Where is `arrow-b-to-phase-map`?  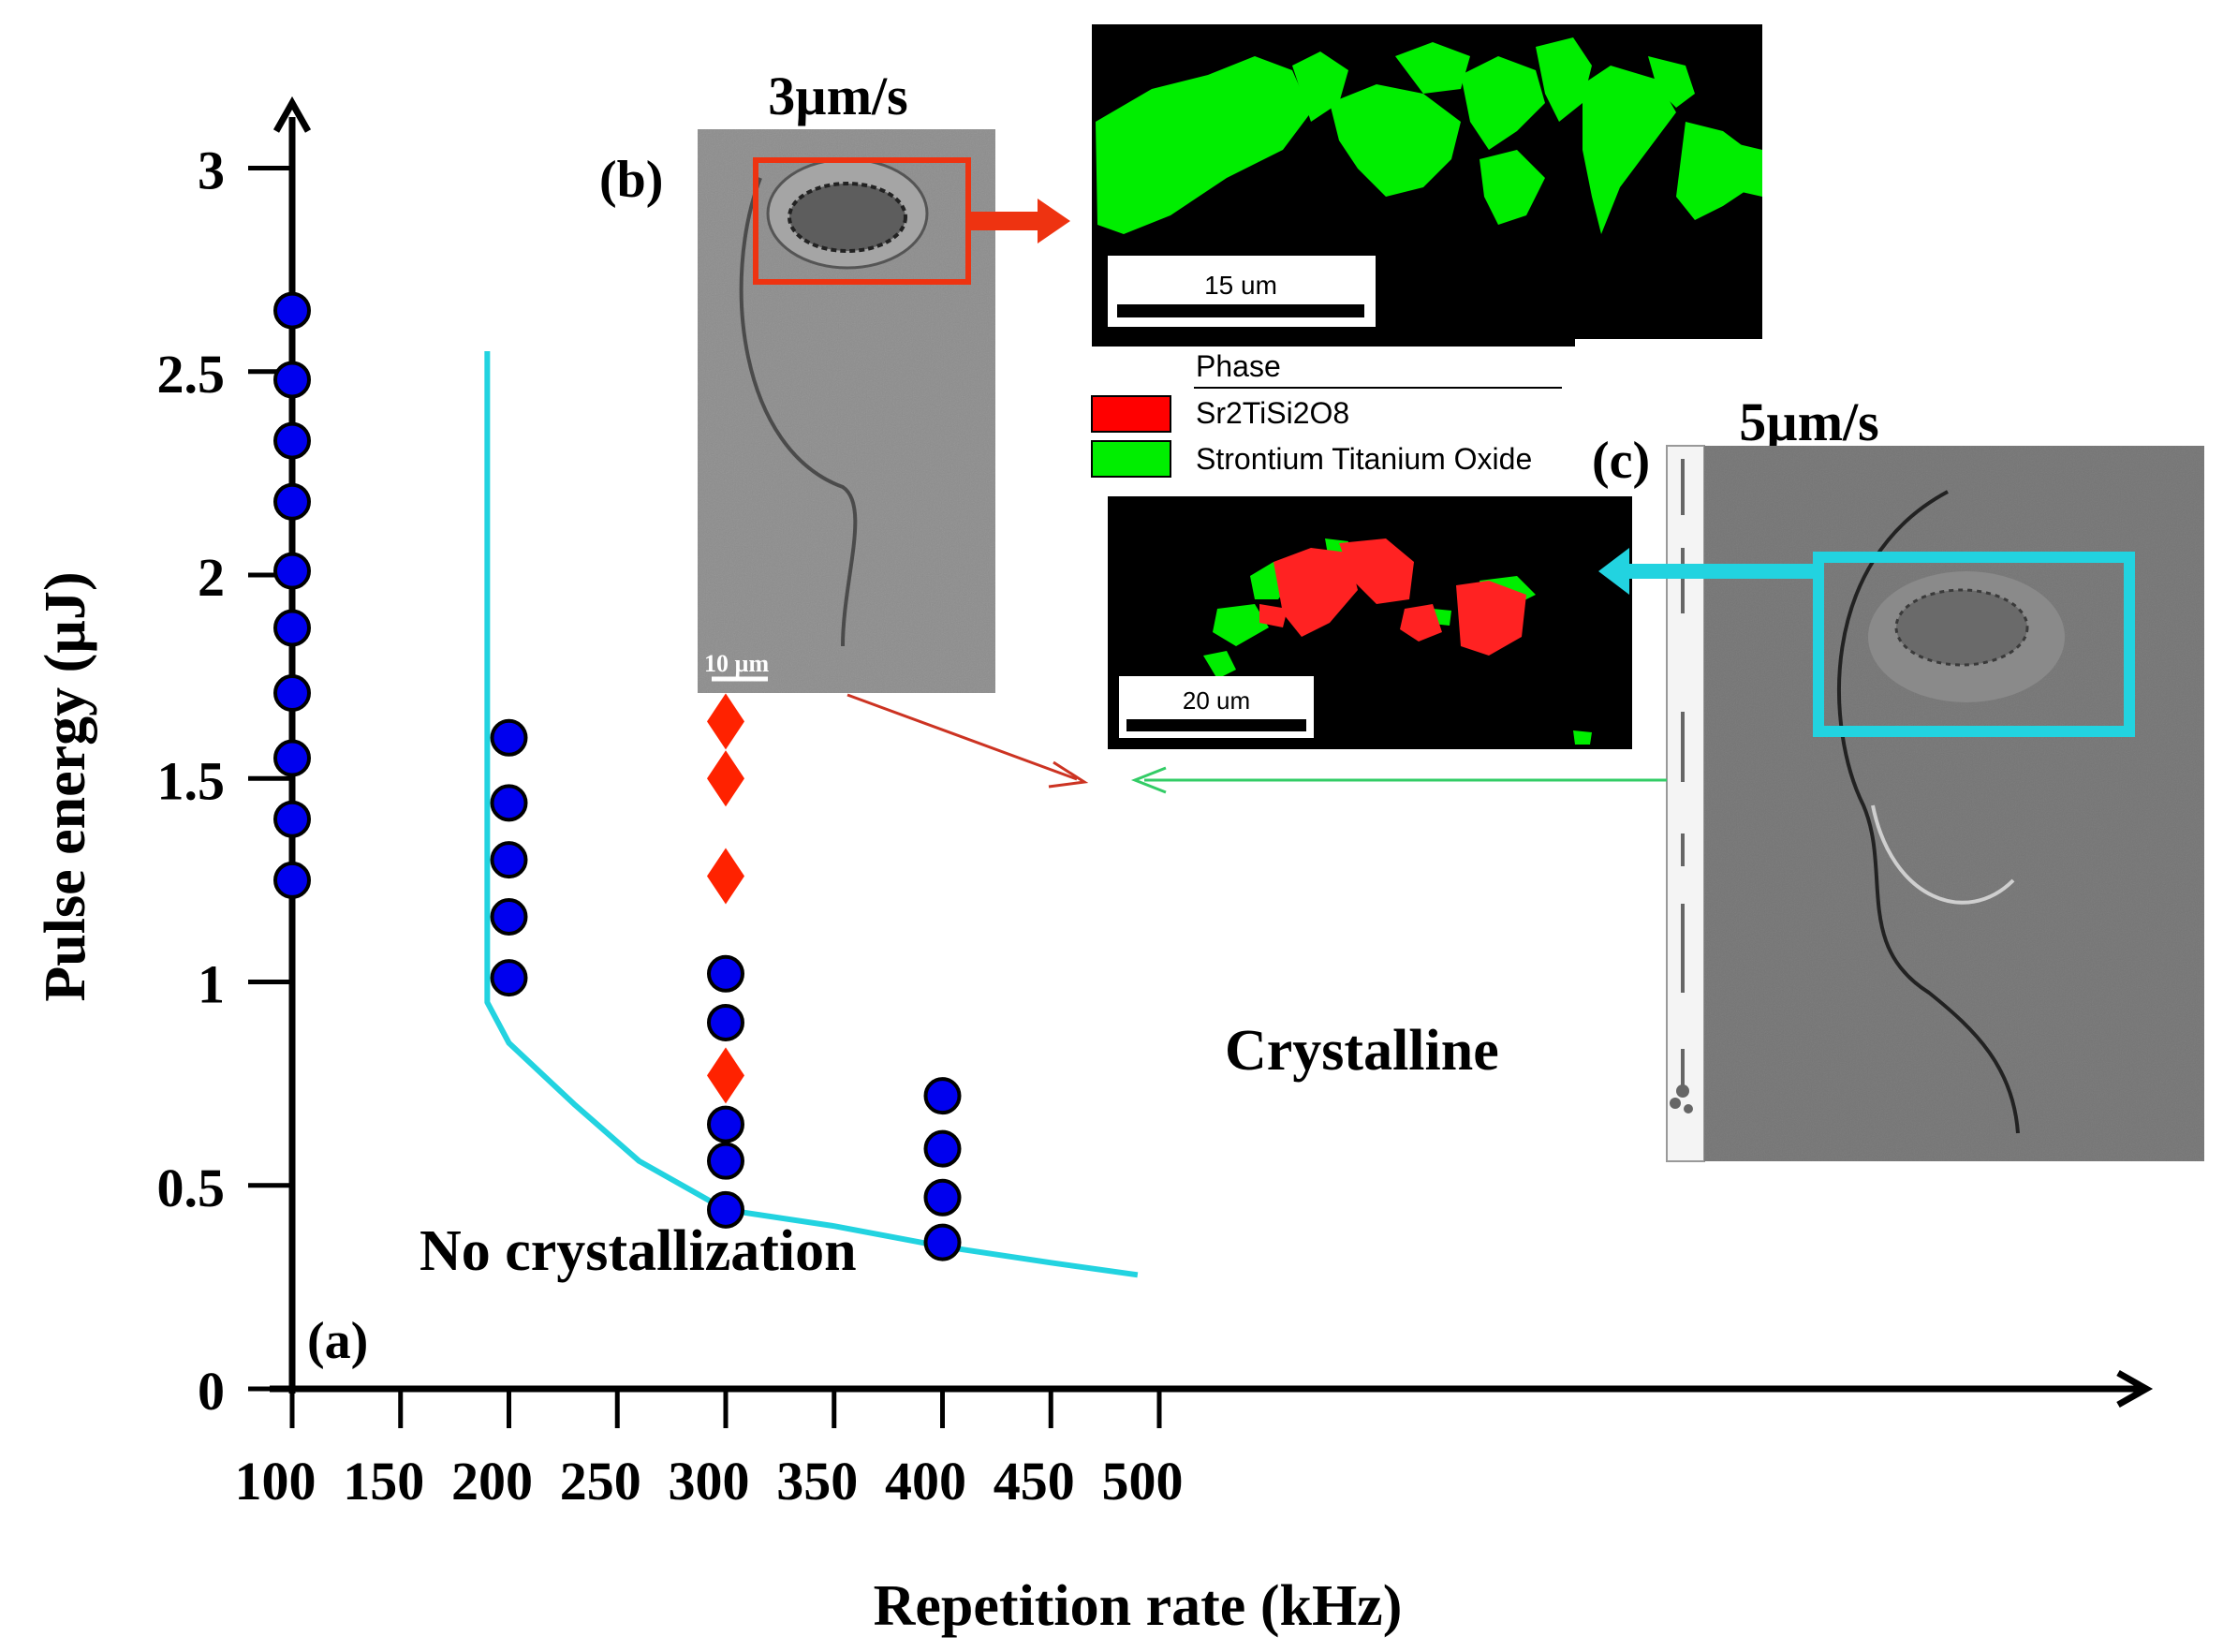
arrow-b-to-phase-map is located at coordinates (1020, 221).